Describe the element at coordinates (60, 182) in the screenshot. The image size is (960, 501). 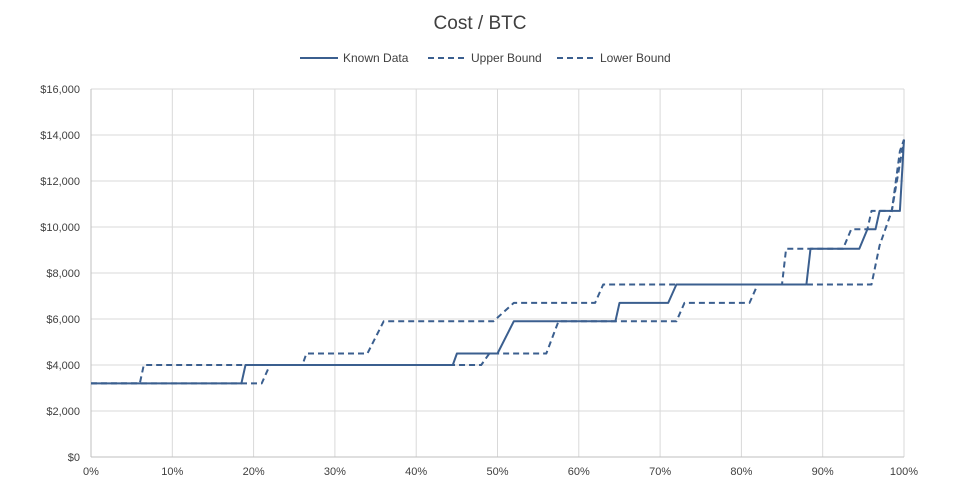
I see `y-tick-label: $12,000` at that location.